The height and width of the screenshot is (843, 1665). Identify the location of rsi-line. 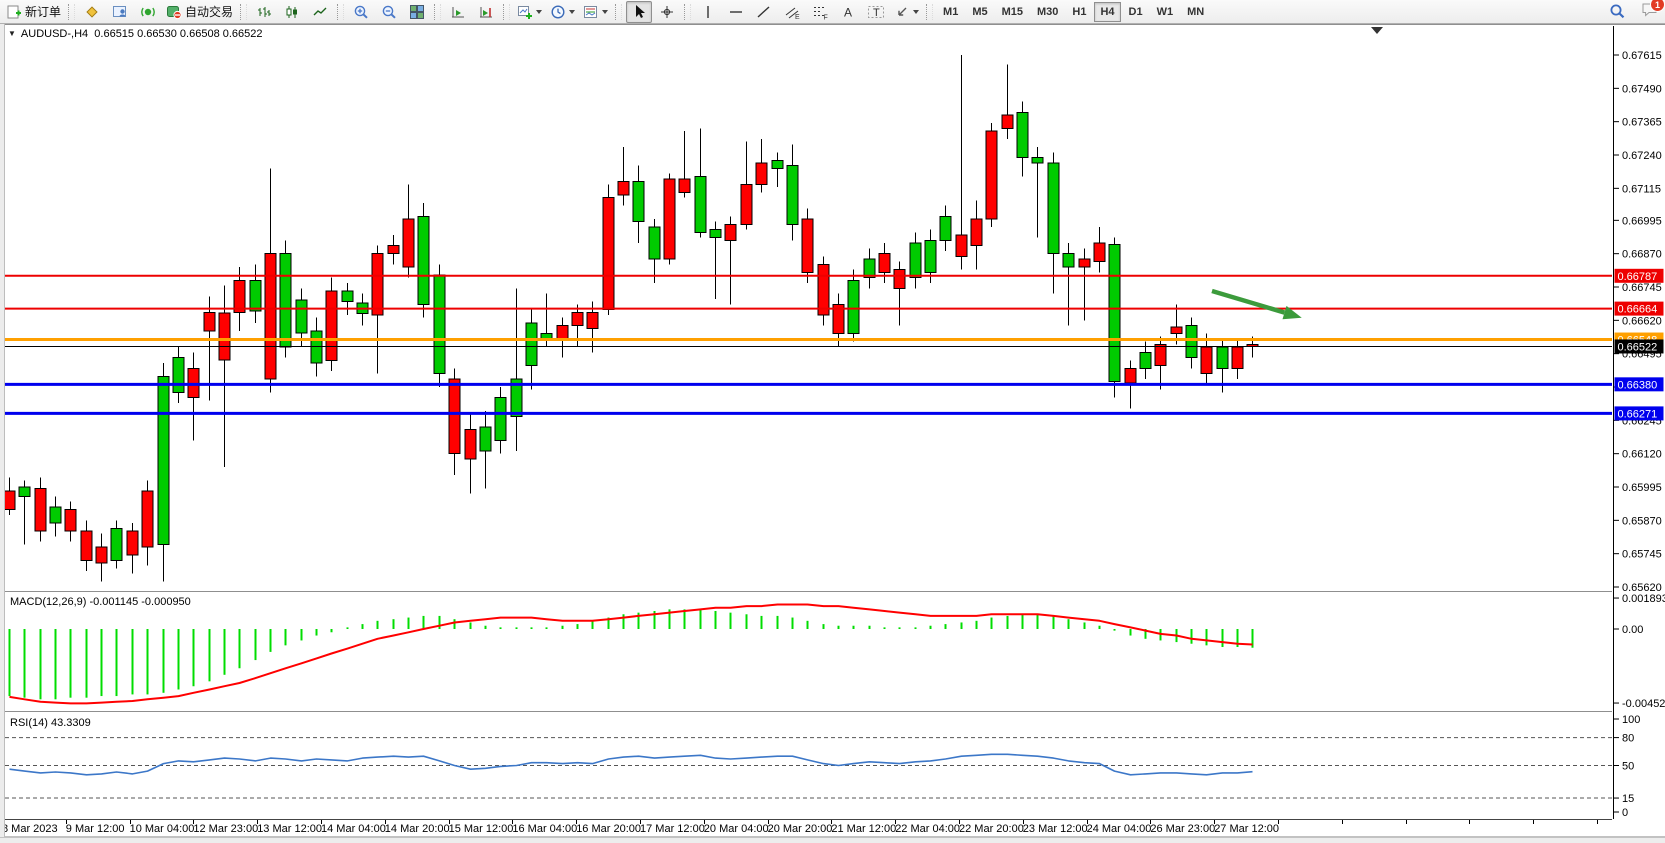
(631, 764).